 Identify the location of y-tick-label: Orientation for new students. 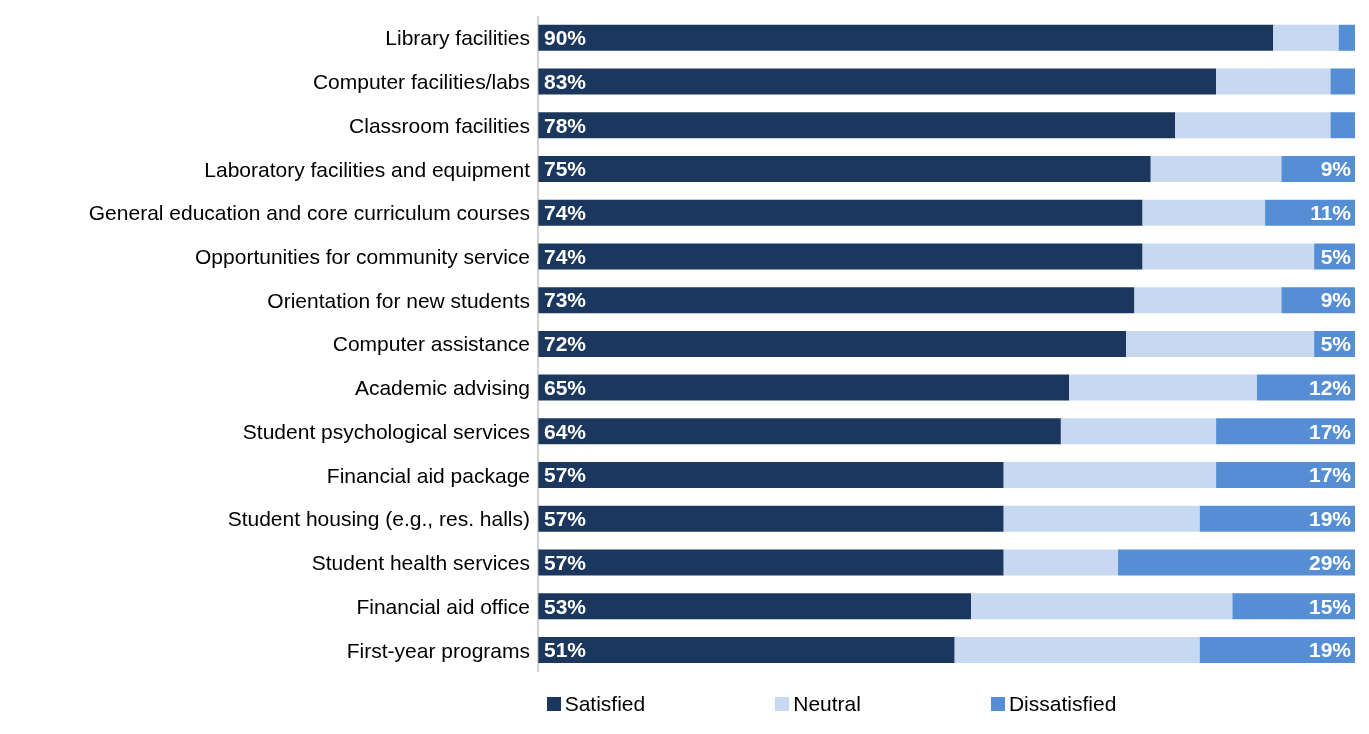
(398, 300).